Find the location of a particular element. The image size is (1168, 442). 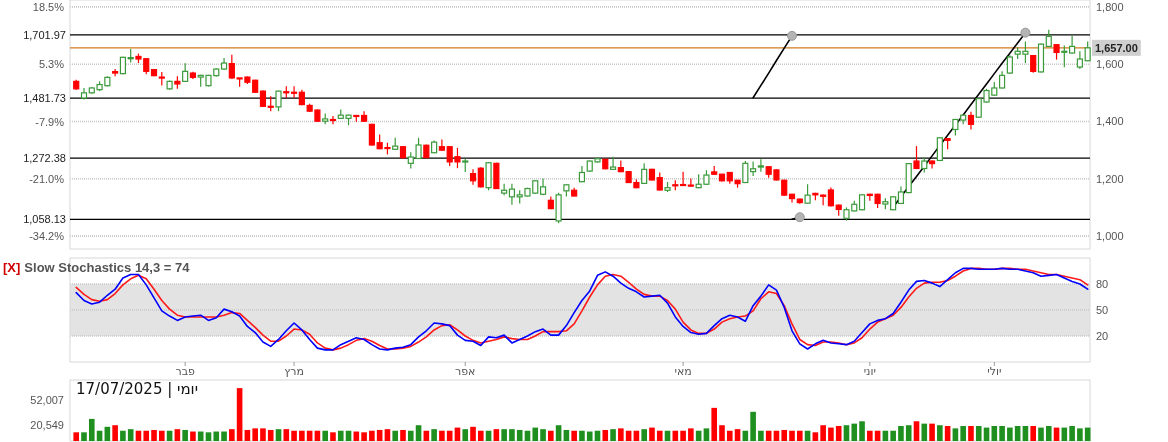

ref-line-label: 1,657.00 is located at coordinates (1116, 47).